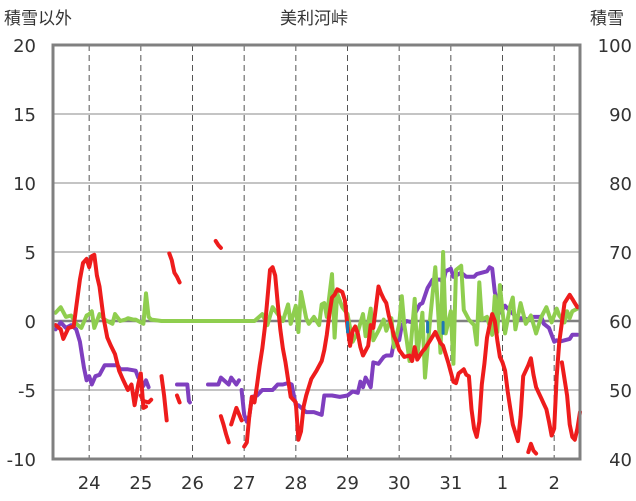 This screenshot has height=501, width=636. Describe the element at coordinates (620, 391) in the screenshot. I see `right-y-tick-label: 50` at that location.